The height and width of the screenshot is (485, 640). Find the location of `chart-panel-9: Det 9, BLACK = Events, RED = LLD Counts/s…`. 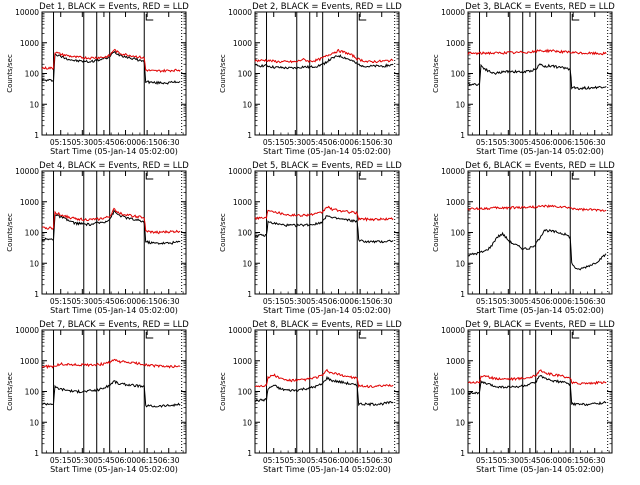

chart-panel-9: Det 9, BLACK = Events, RED = LLD Counts/s… is located at coordinates (523, 397).